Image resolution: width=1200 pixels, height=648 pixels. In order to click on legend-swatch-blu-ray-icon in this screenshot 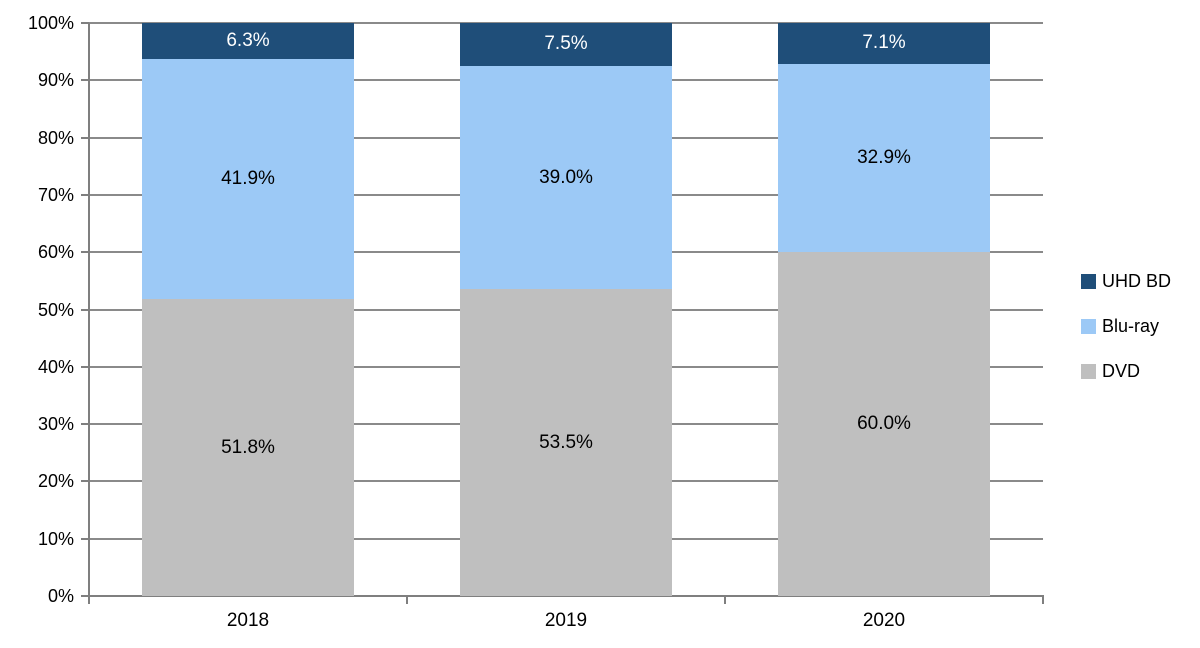, I will do `click(1088, 326)`.